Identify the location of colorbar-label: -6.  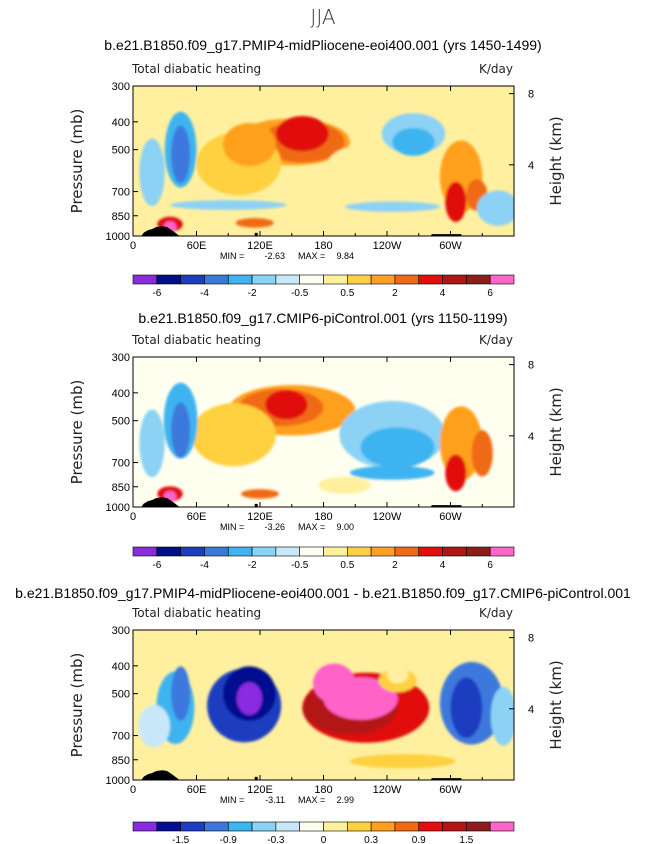
(156, 293).